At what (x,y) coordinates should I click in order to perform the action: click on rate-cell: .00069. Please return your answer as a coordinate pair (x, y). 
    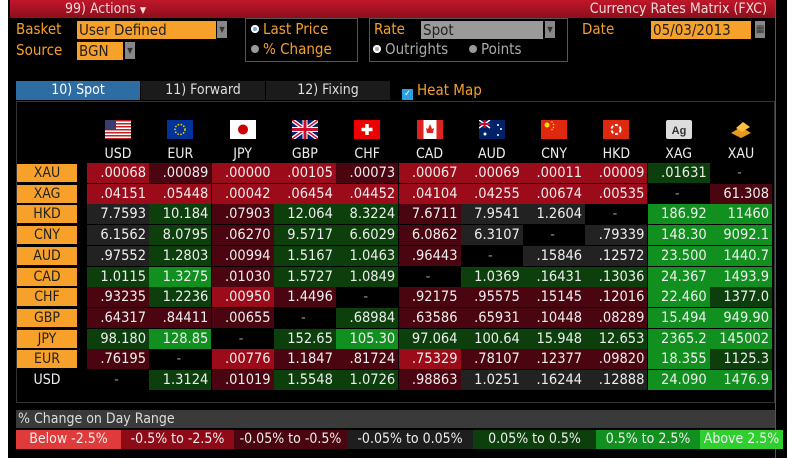
    Looking at the image, I should click on (491, 173).